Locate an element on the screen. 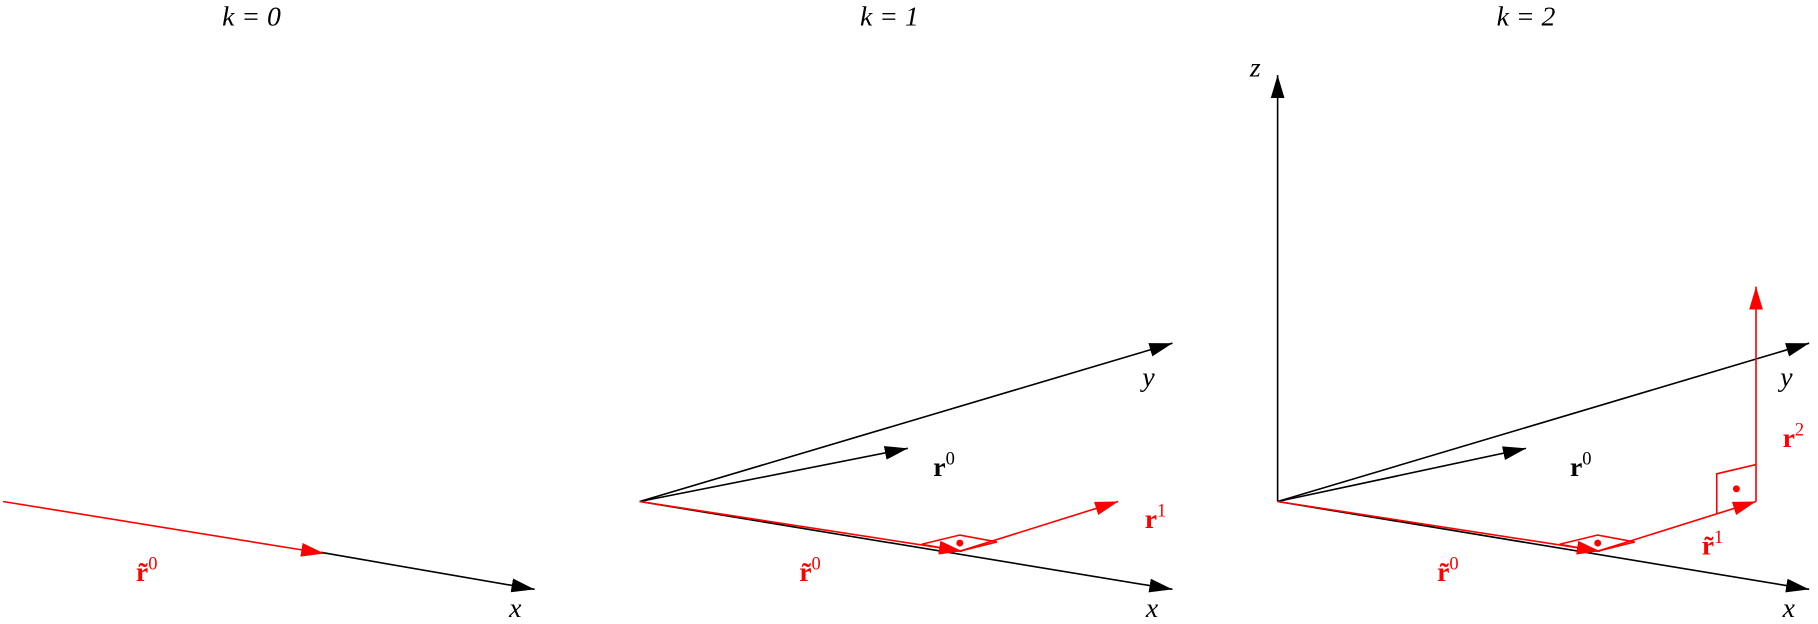 The height and width of the screenshot is (624, 1818). label: z is located at coordinates (1255, 66).